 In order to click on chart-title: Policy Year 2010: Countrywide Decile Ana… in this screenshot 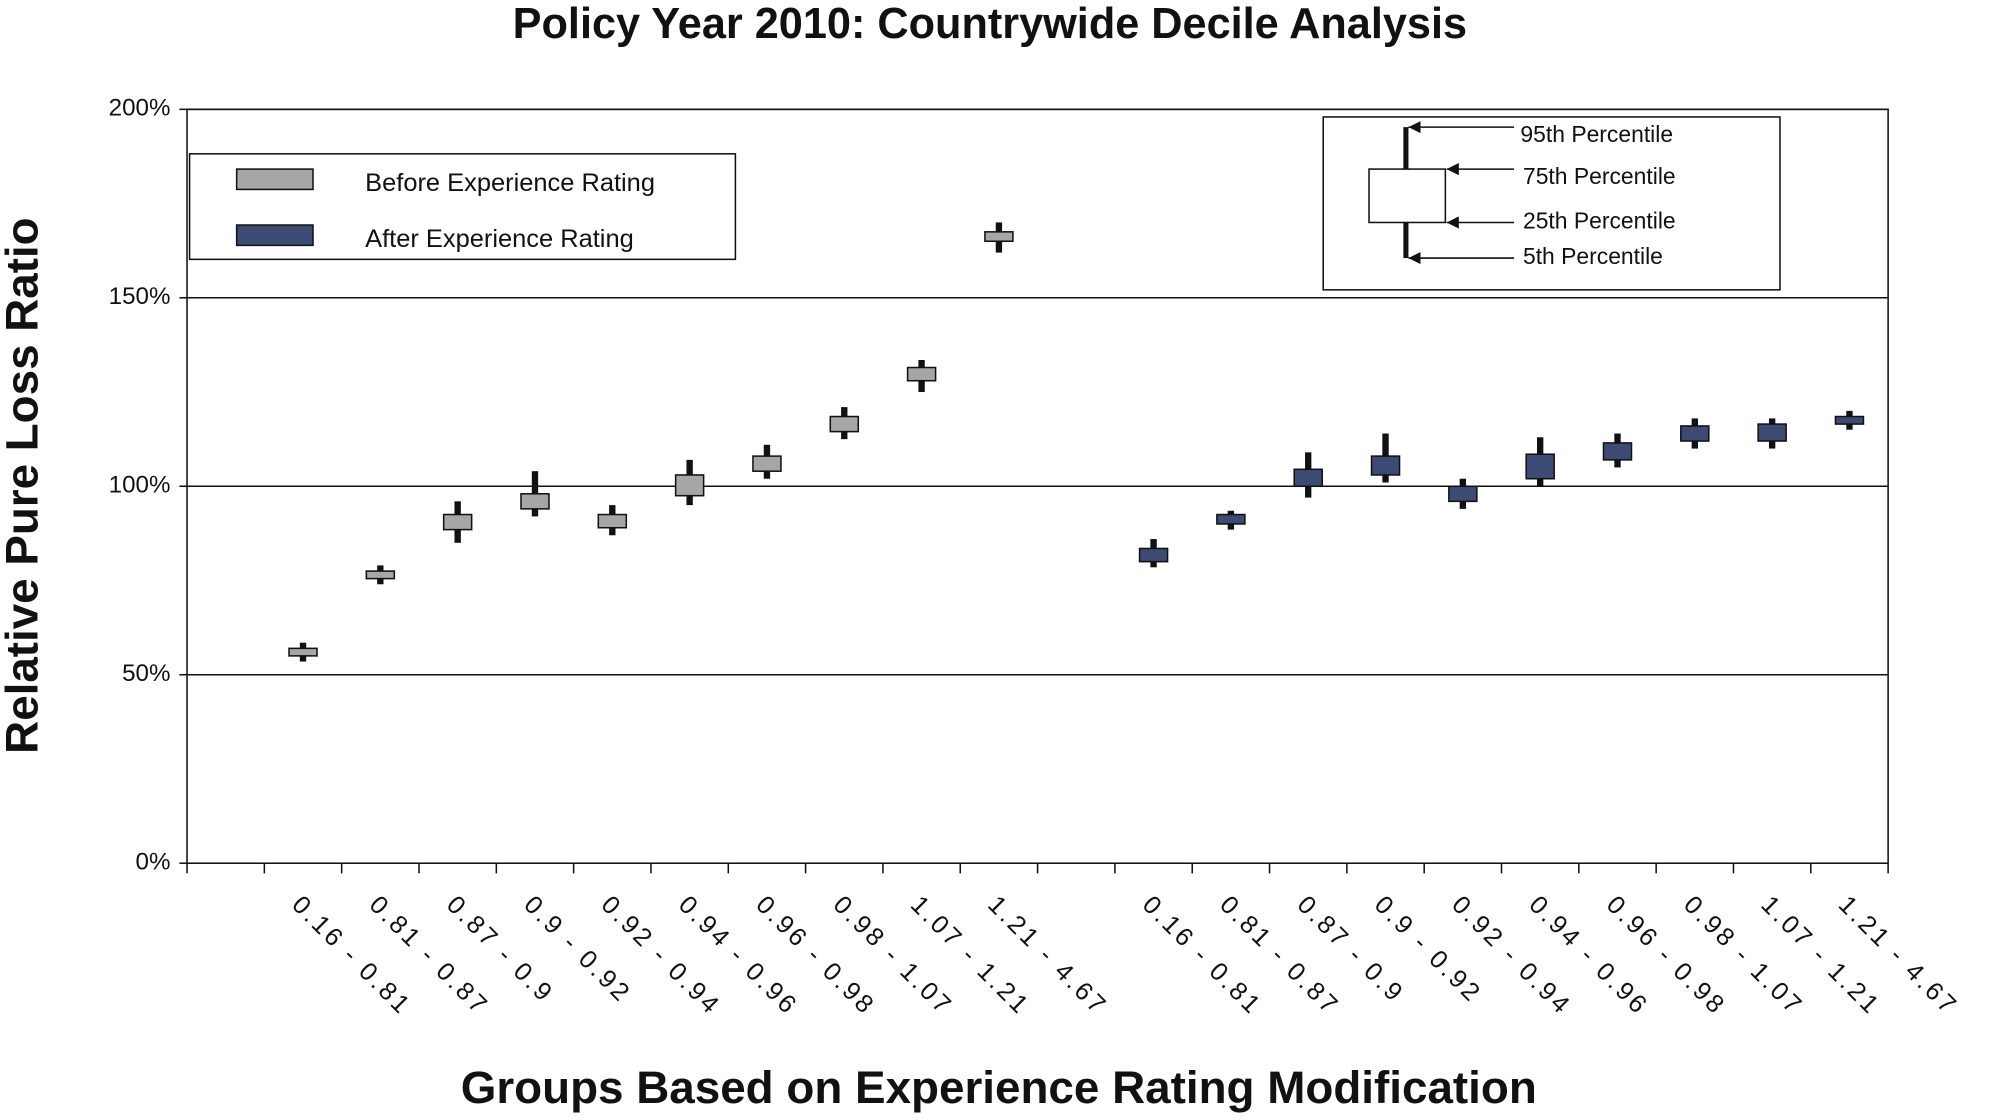, I will do `click(990, 24)`.